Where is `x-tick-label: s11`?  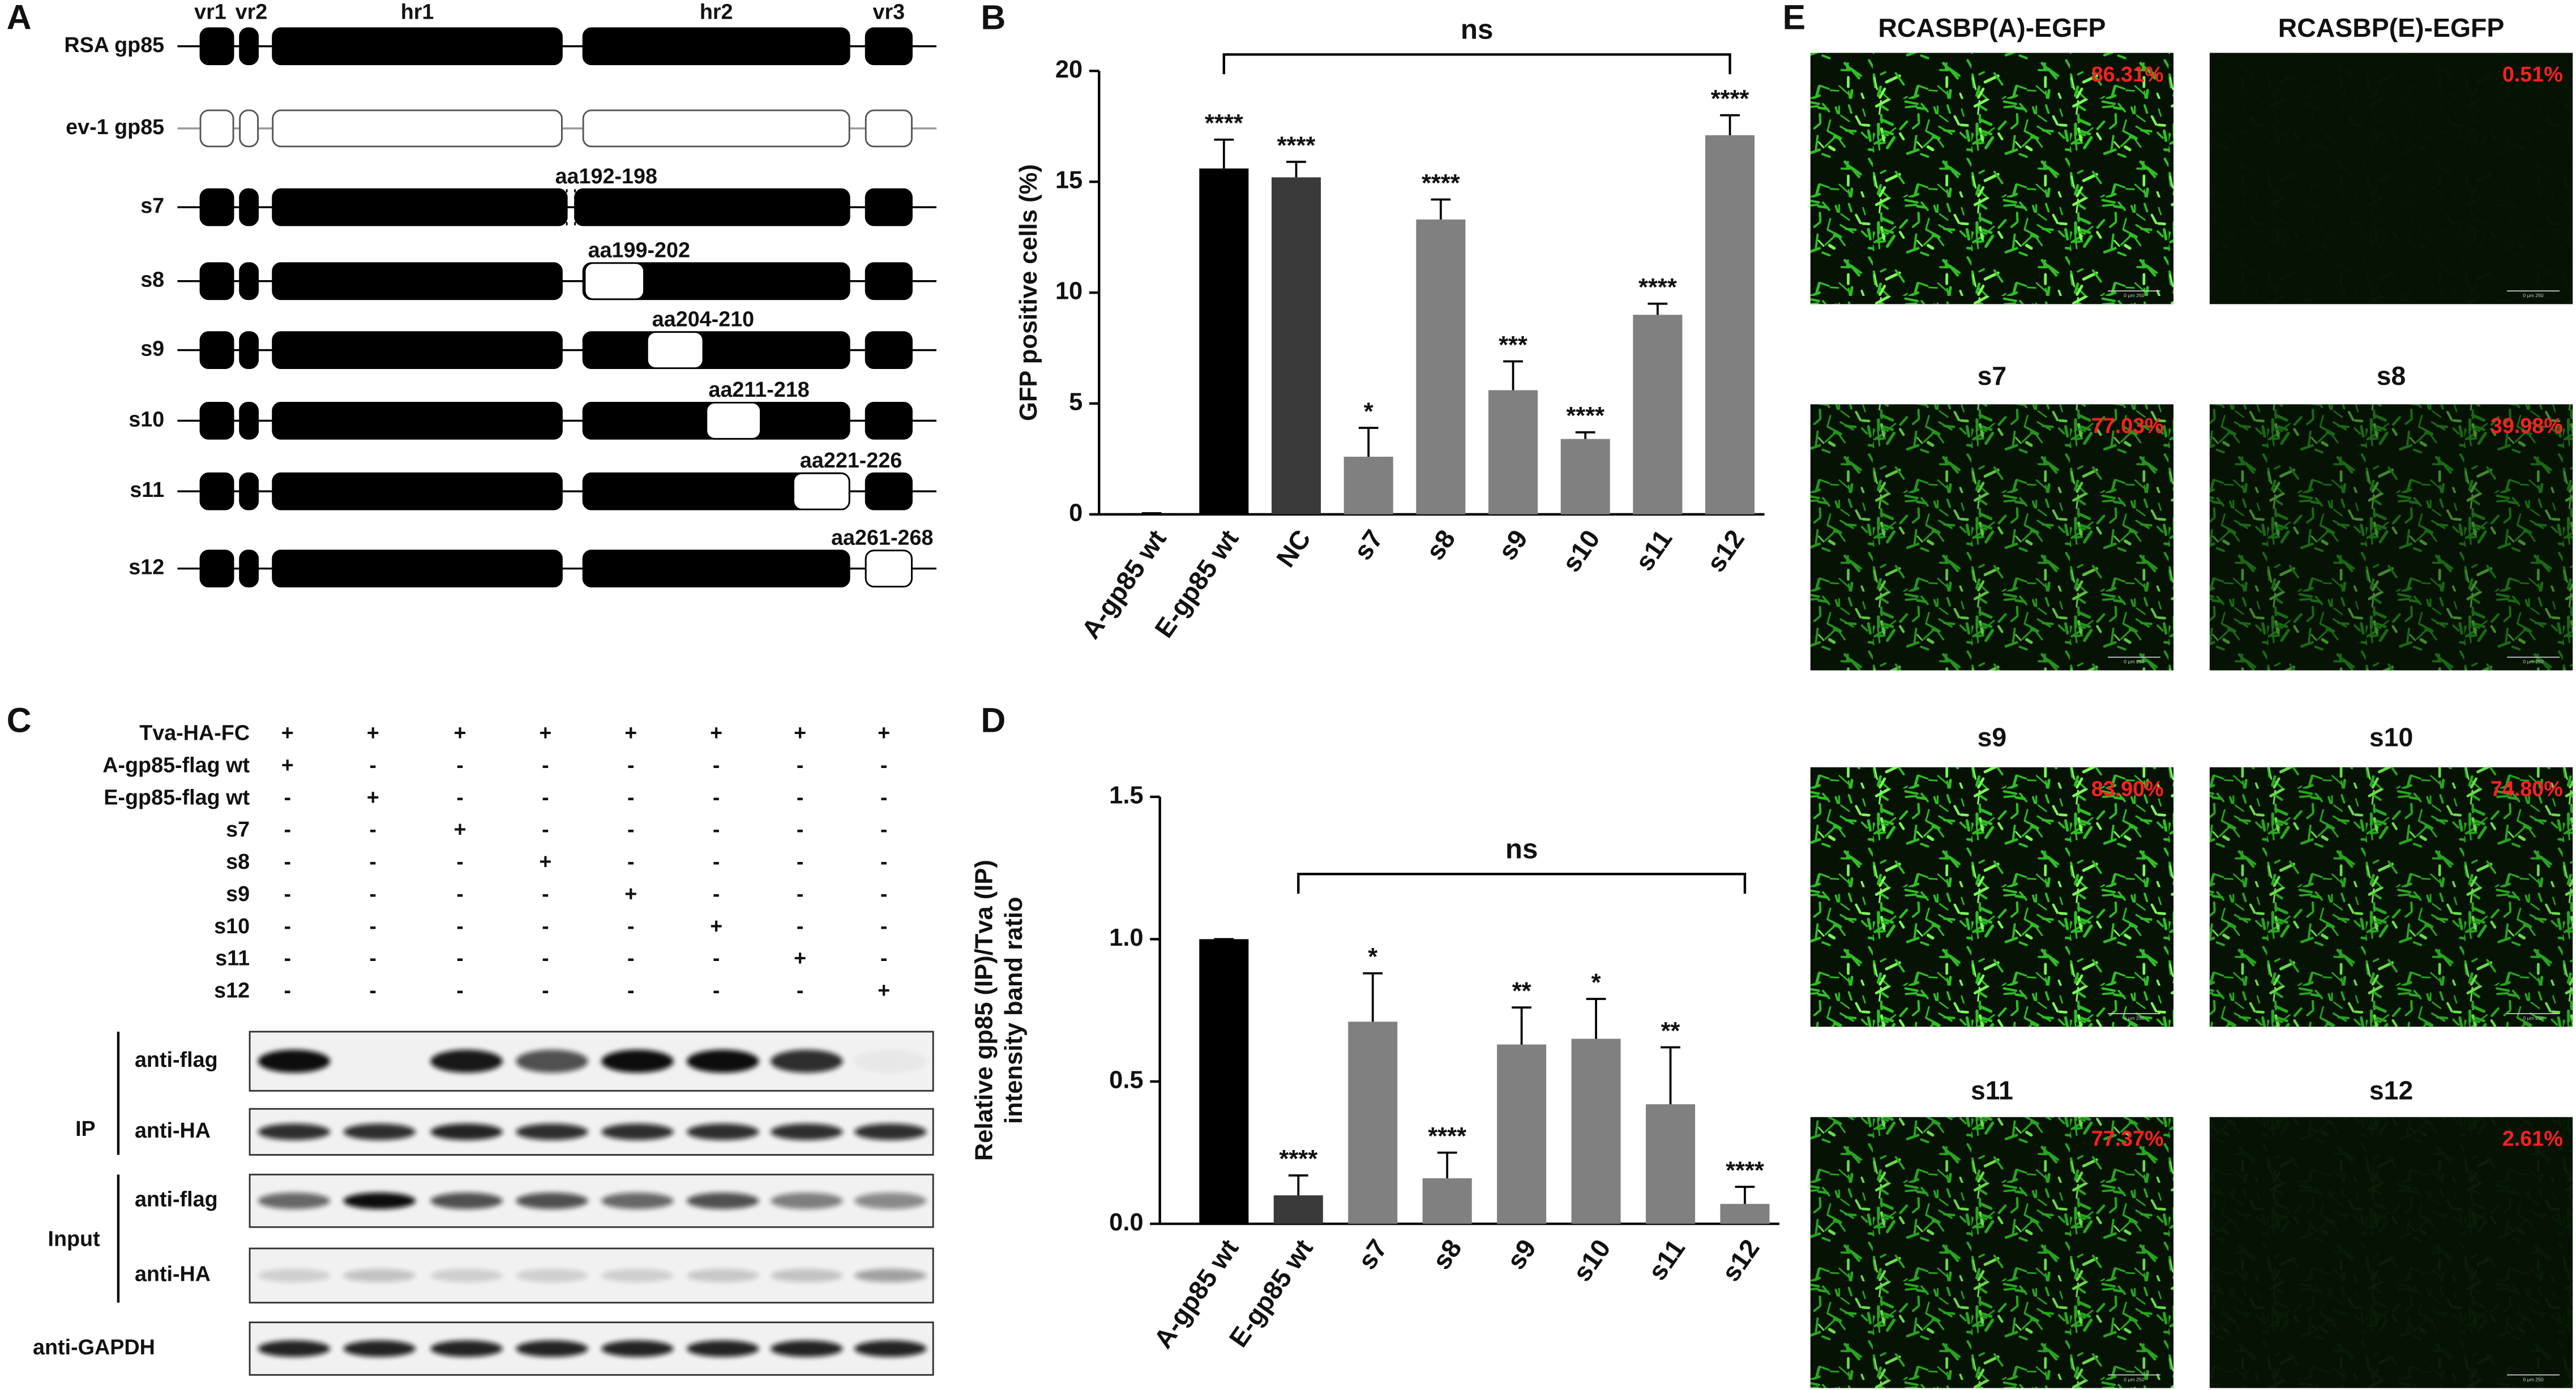 x-tick-label: s11 is located at coordinates (1666, 1260).